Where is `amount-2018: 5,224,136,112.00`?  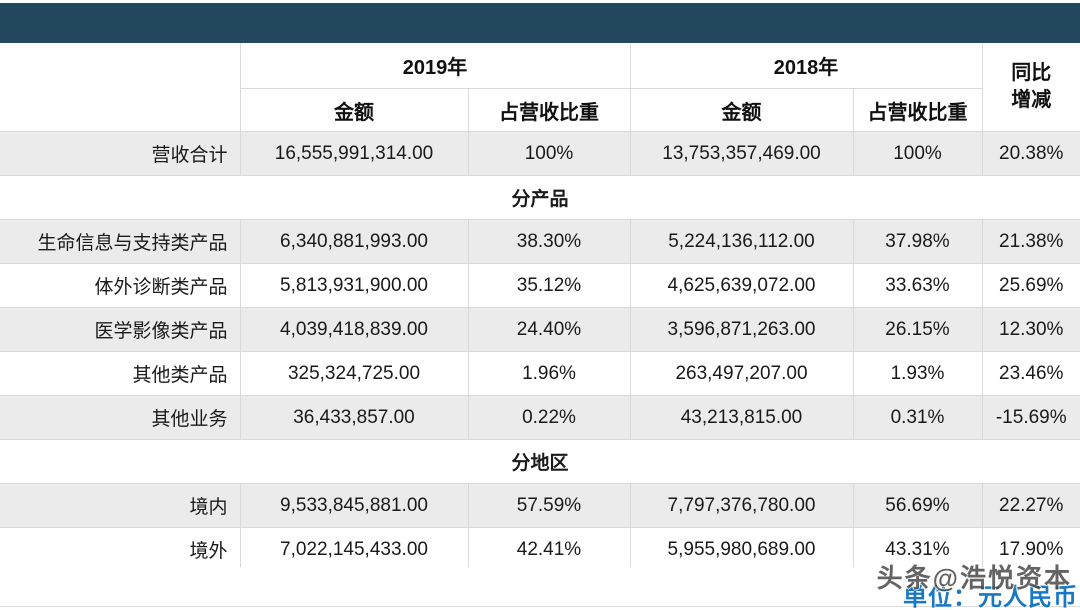
amount-2018: 5,224,136,112.00 is located at coordinates (741, 241).